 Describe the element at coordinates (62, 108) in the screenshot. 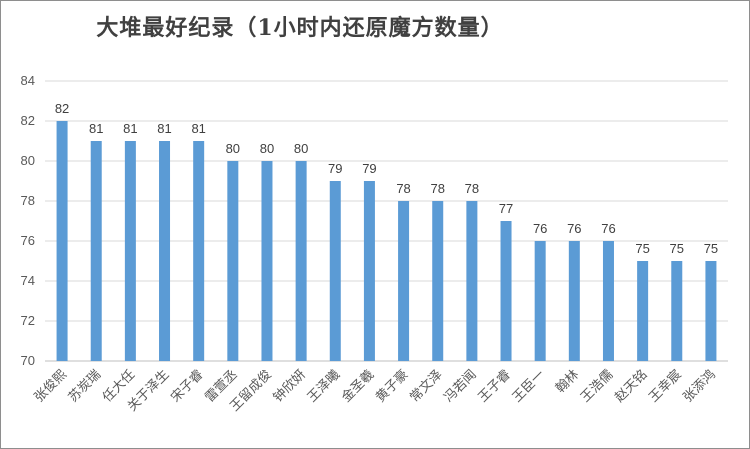

I see `data-label: 82` at that location.